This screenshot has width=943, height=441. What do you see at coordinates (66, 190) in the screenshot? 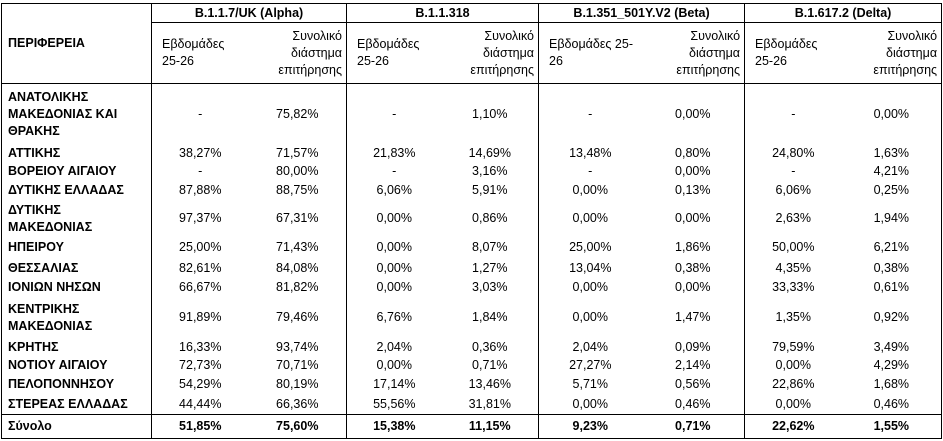
I see `region-name: ΔΥΤΙΚΗΣ ΕΛΛΑΔΑΣ` at bounding box center [66, 190].